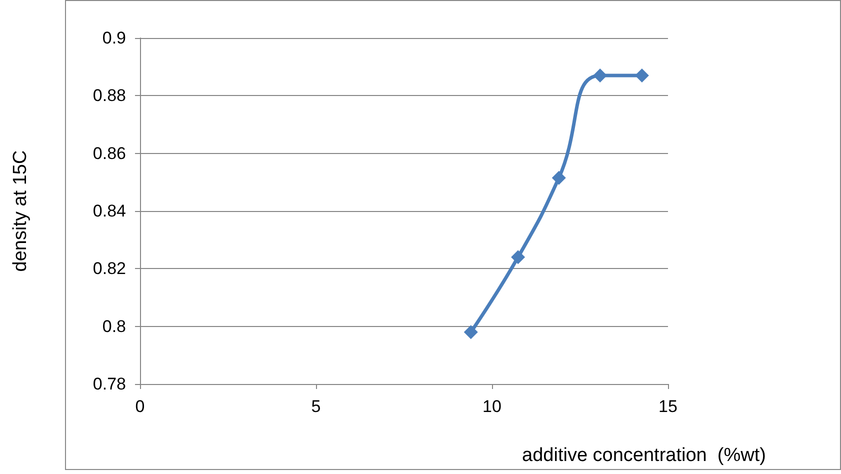 This screenshot has height=474, width=841. What do you see at coordinates (109, 153) in the screenshot?
I see `y-tick-label: 0.86` at bounding box center [109, 153].